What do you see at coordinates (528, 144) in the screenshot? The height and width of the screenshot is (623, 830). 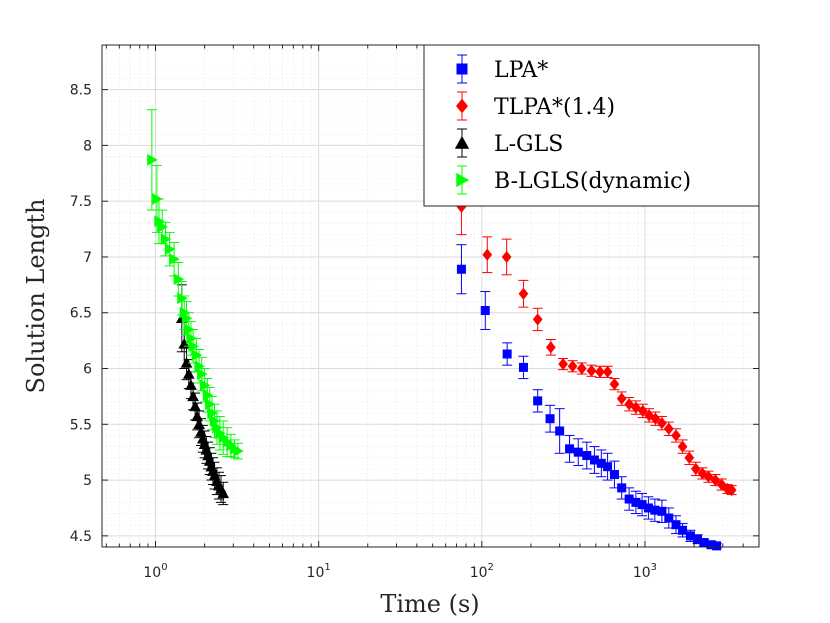 I see `legend-label: L-GLS` at bounding box center [528, 144].